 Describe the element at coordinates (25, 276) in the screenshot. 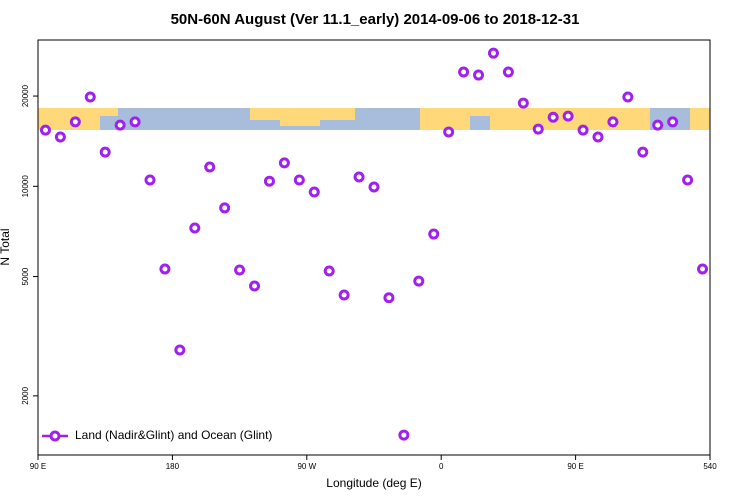

I see `y-tick-label: 5000` at that location.